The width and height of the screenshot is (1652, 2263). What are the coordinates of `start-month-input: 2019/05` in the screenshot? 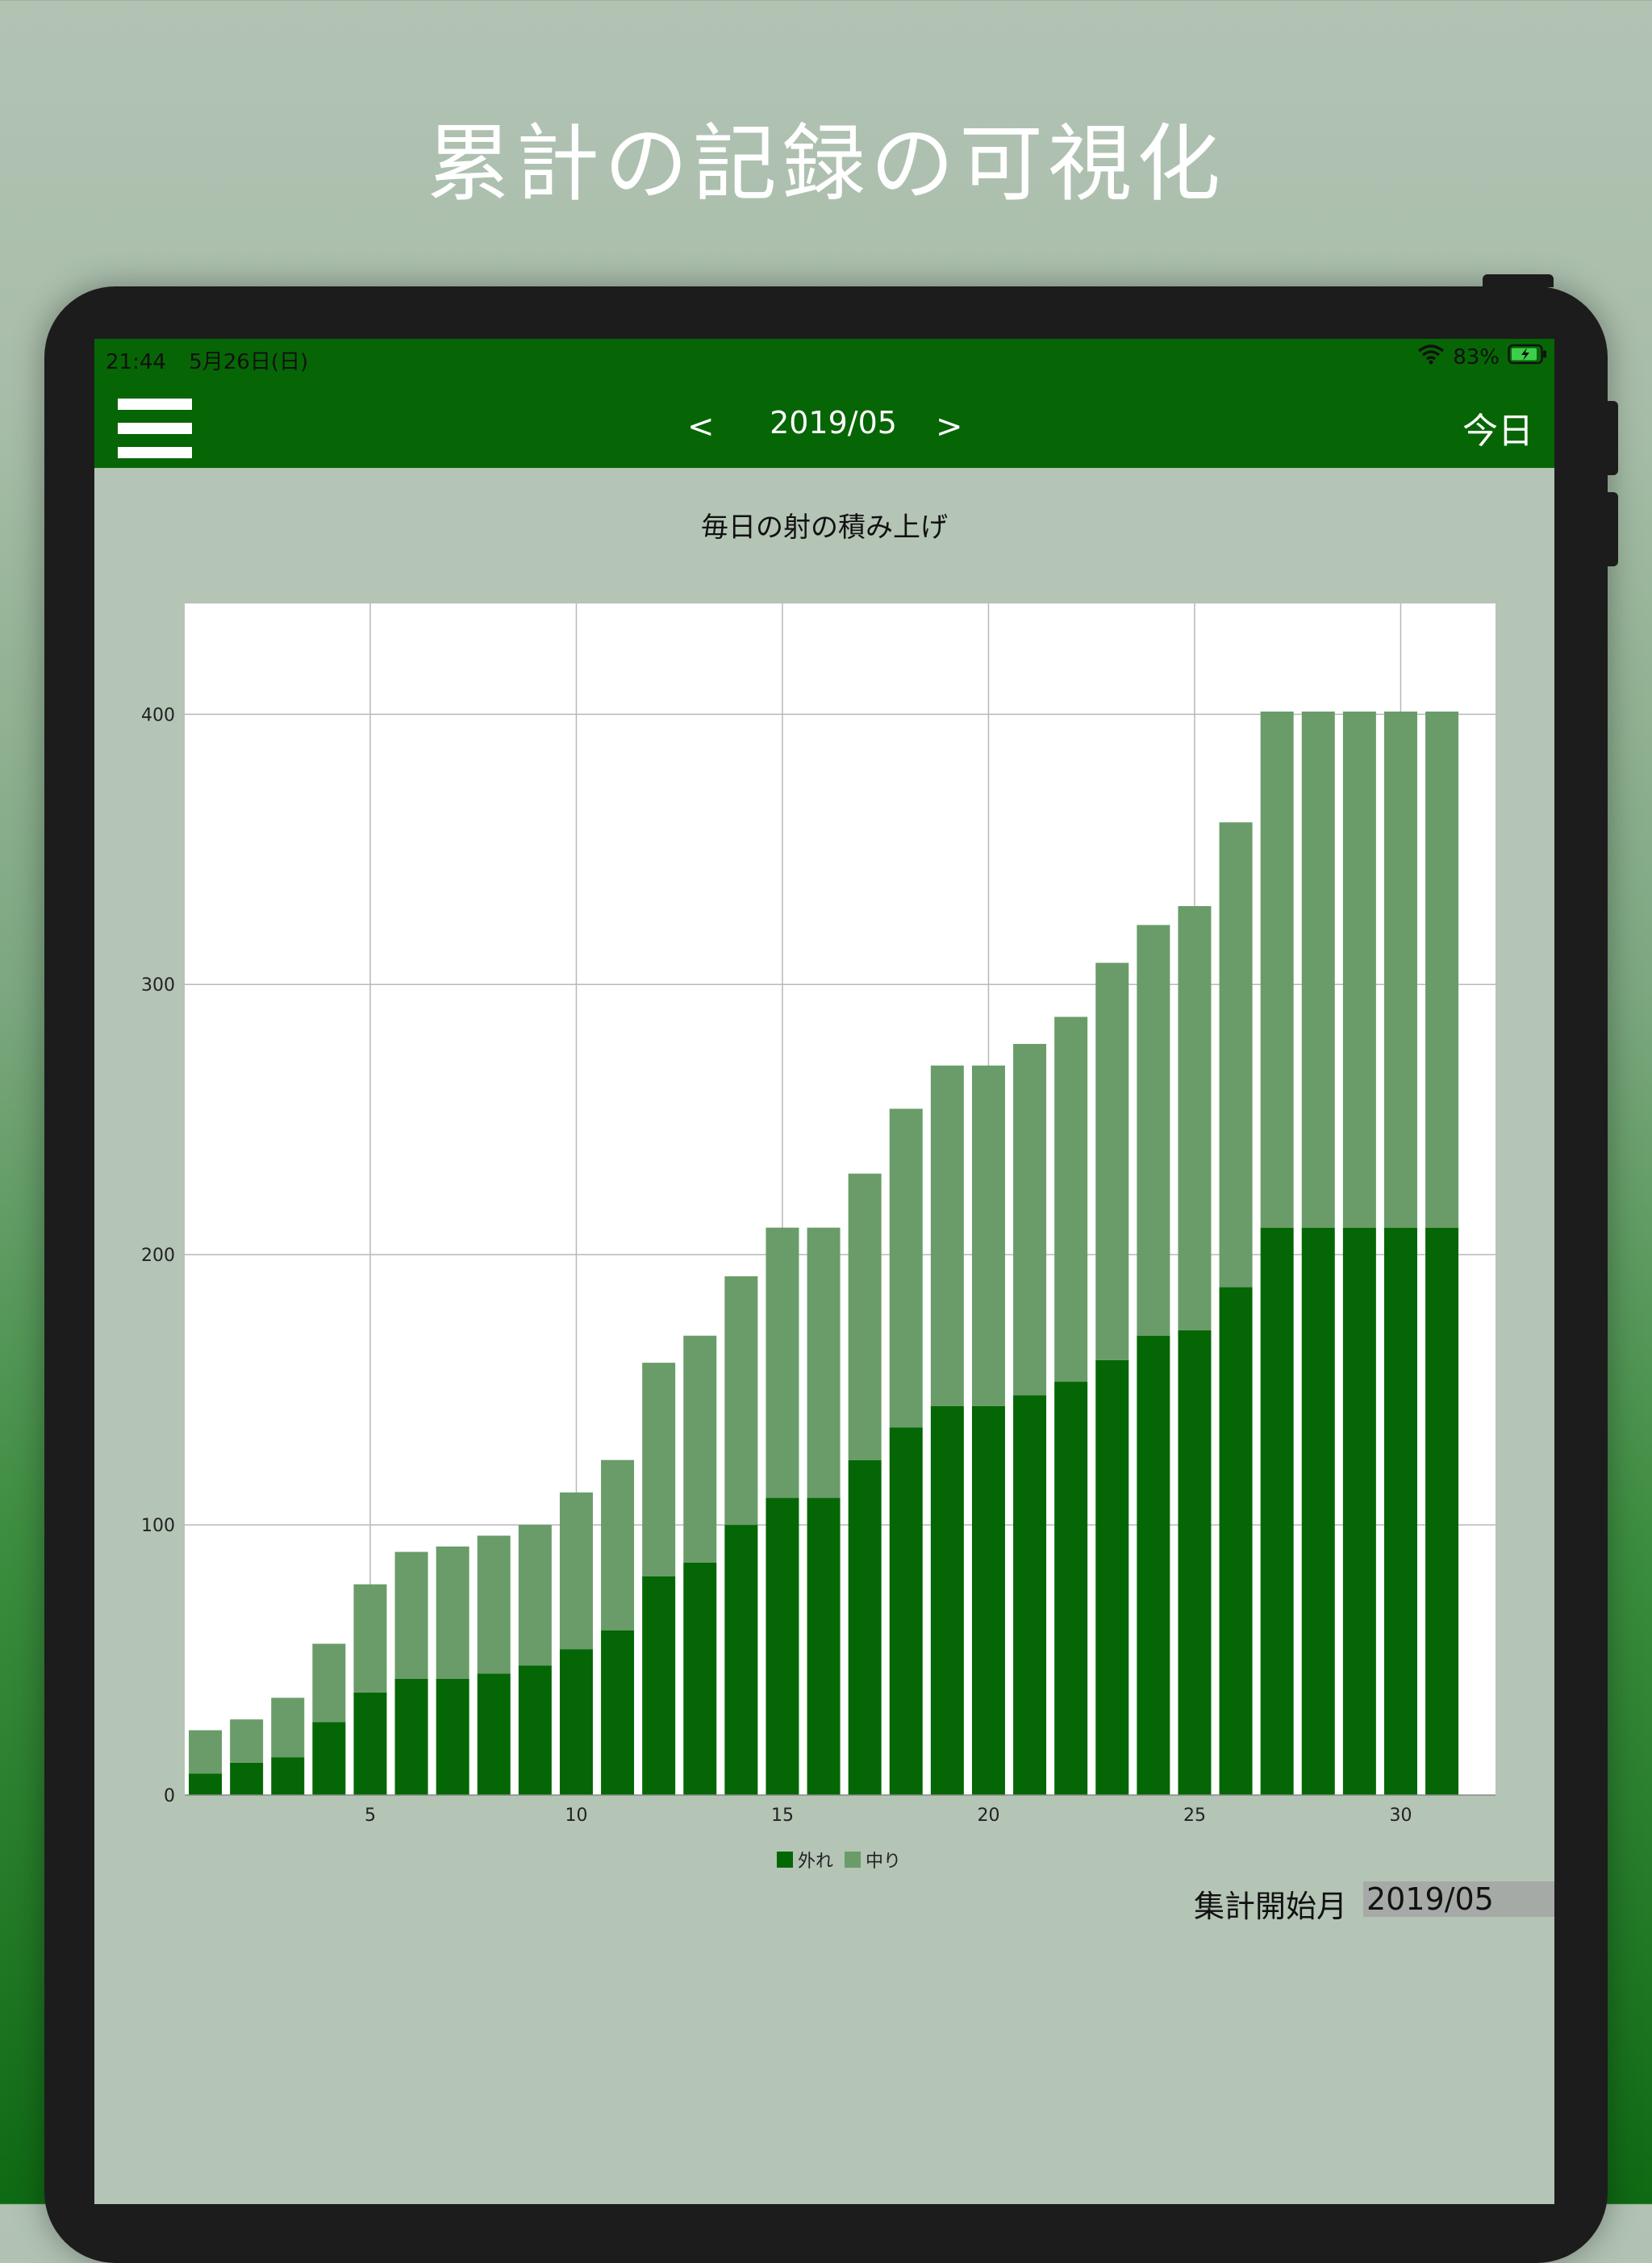 It's located at (1458, 1899).